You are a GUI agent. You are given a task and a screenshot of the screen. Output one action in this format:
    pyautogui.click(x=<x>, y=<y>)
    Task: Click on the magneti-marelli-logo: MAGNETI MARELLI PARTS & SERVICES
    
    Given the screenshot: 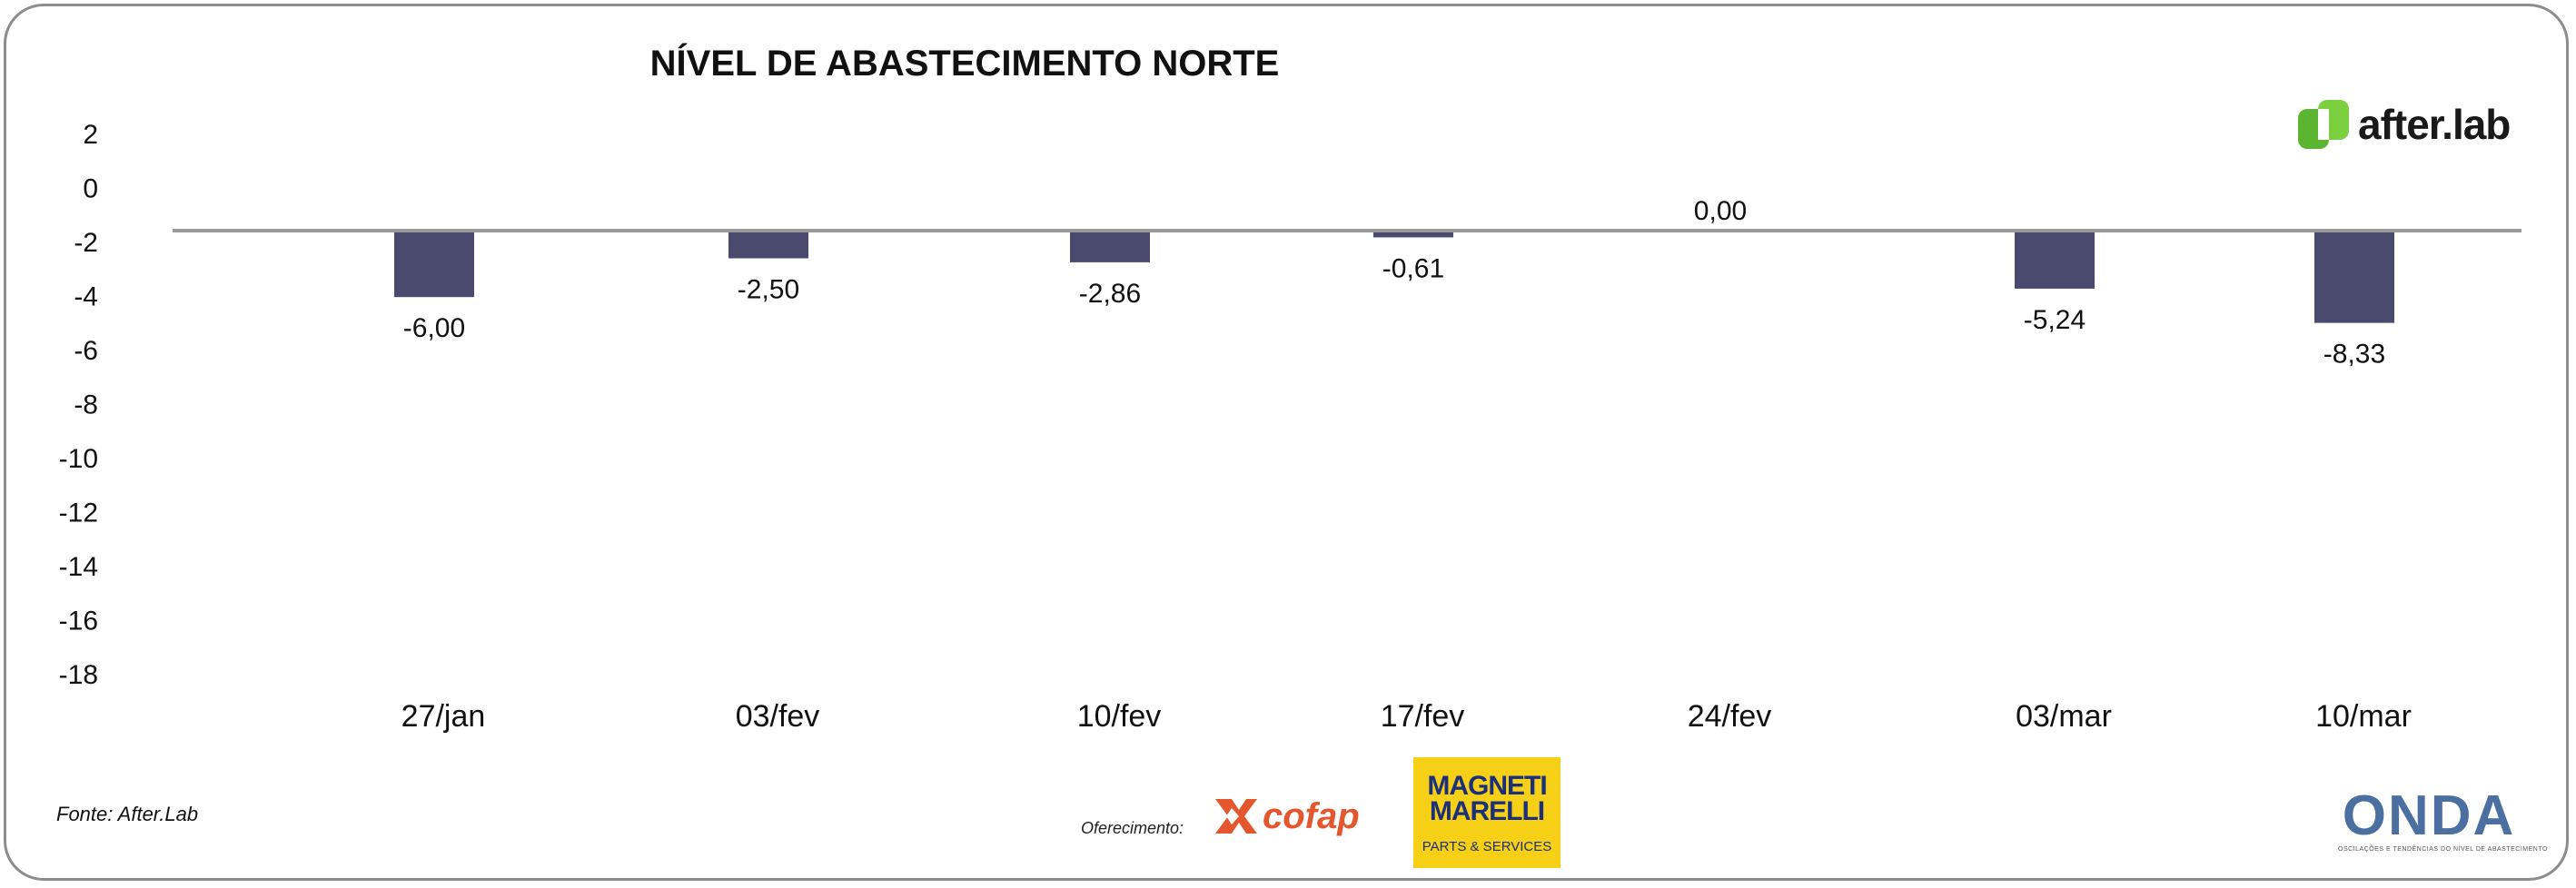 What is the action you would take?
    pyautogui.click(x=1486, y=812)
    